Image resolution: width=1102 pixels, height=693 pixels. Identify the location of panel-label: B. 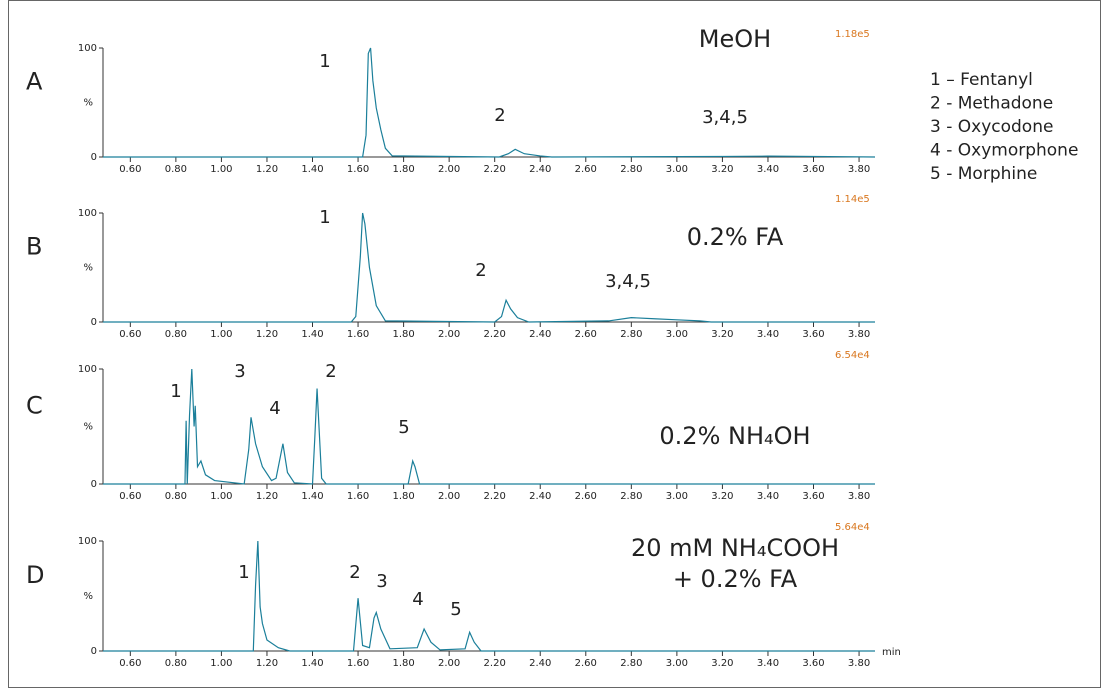
(34, 247).